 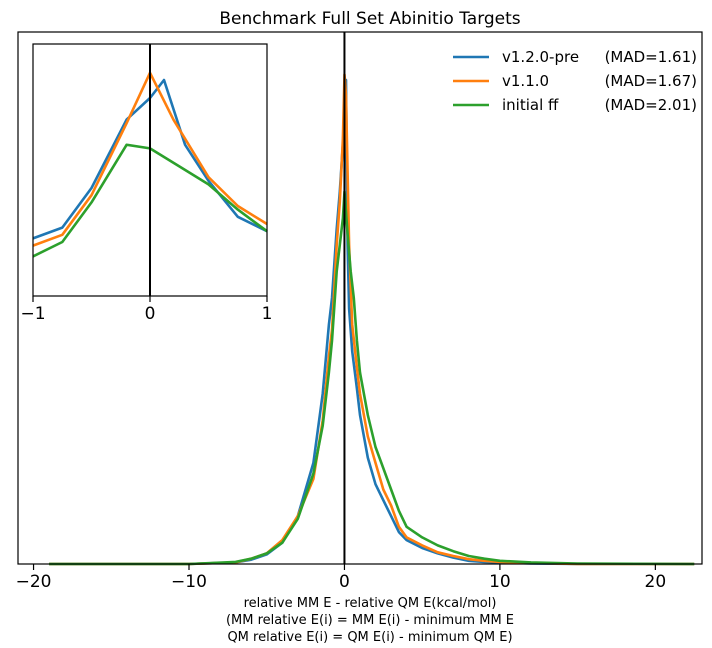 What do you see at coordinates (34, 582) in the screenshot?
I see `x-tick-label: −20` at bounding box center [34, 582].